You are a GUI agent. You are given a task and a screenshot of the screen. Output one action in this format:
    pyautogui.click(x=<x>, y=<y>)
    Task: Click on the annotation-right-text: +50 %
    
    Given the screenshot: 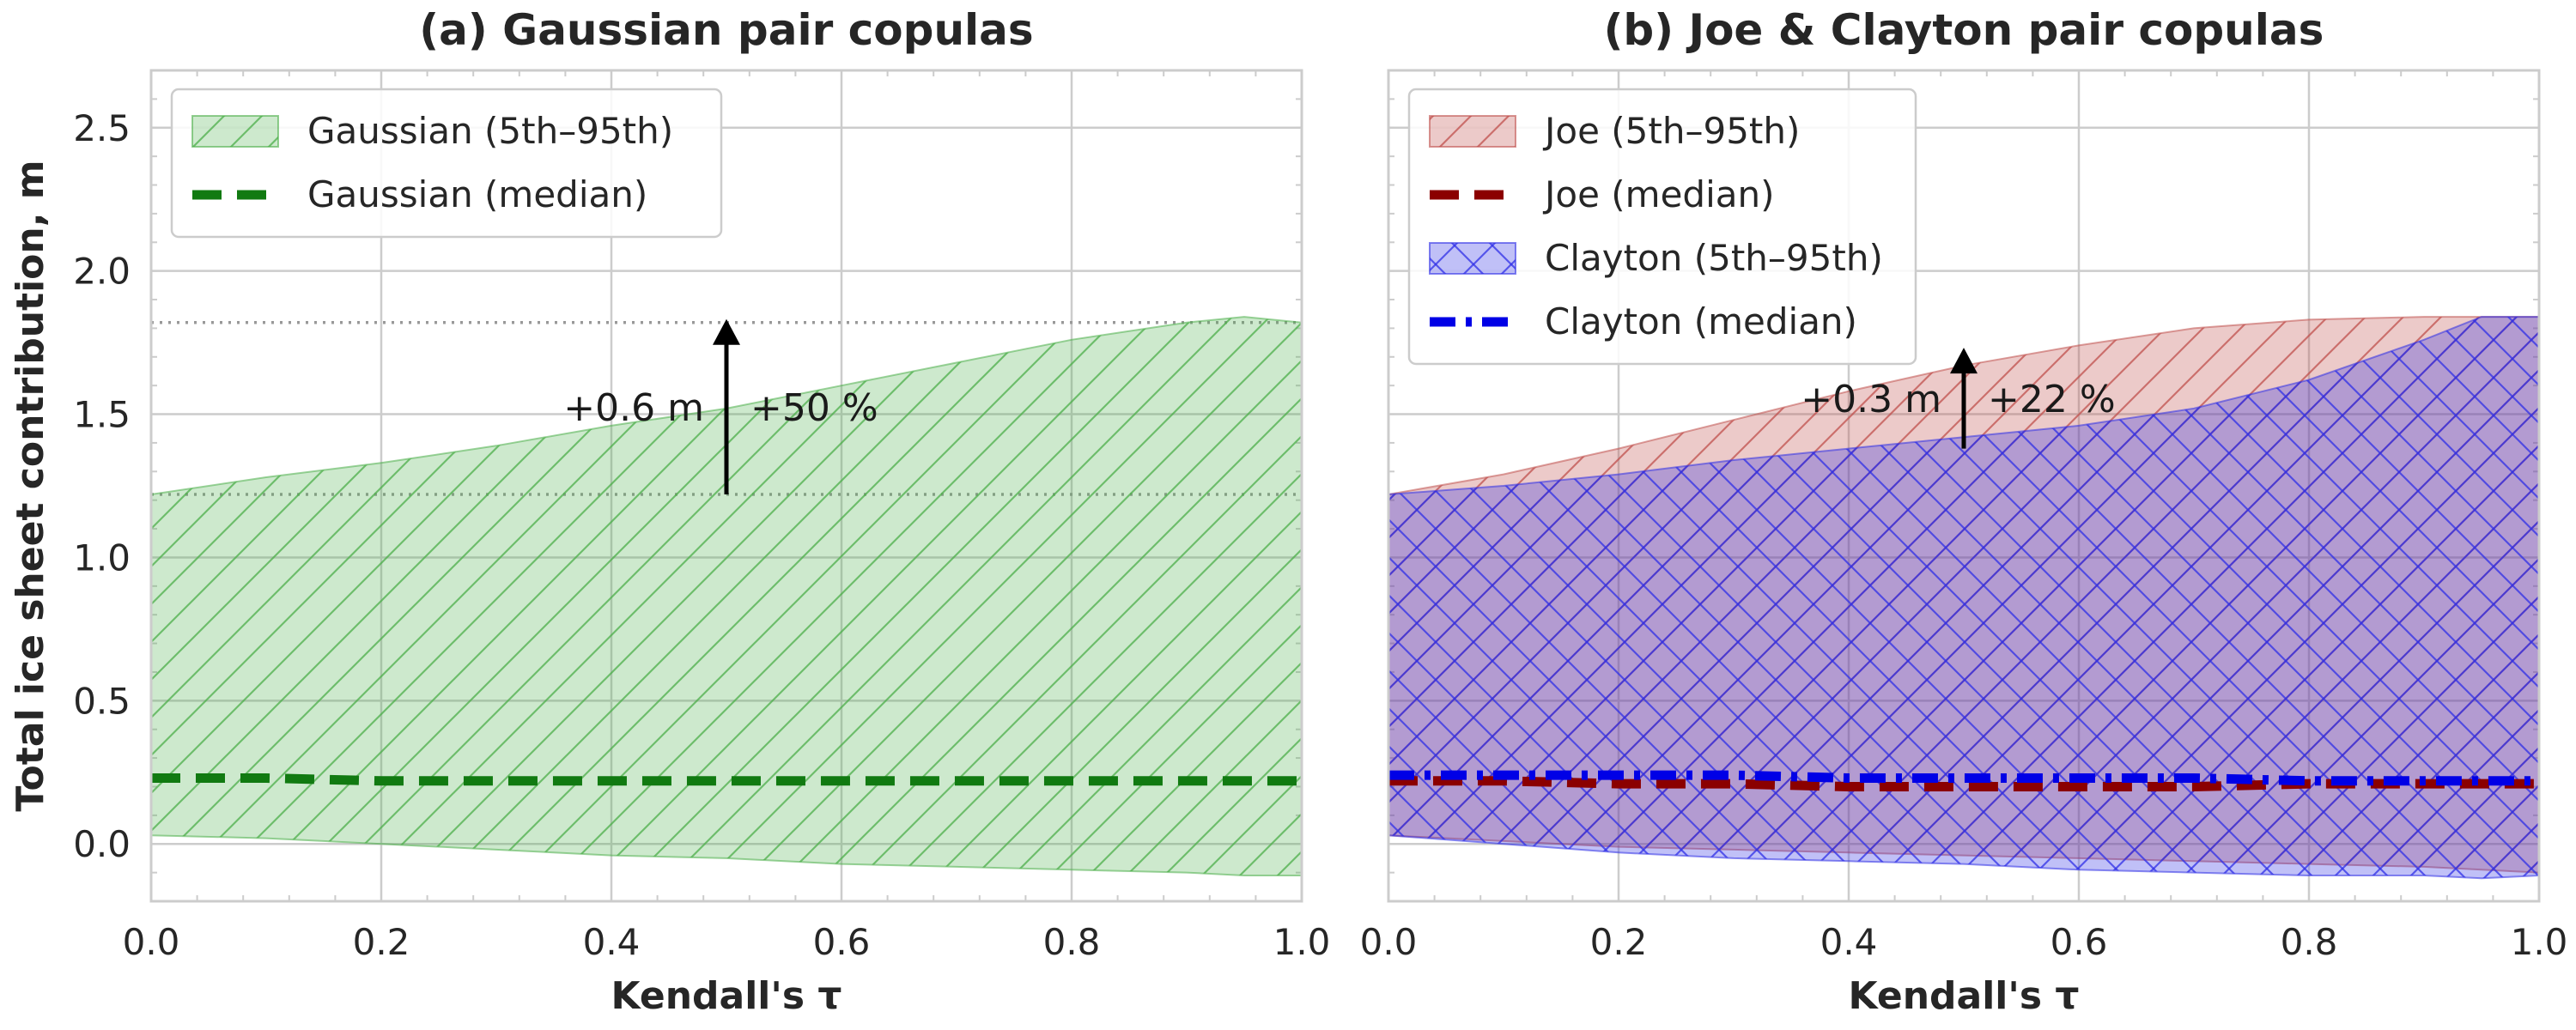 What is the action you would take?
    pyautogui.click(x=814, y=408)
    